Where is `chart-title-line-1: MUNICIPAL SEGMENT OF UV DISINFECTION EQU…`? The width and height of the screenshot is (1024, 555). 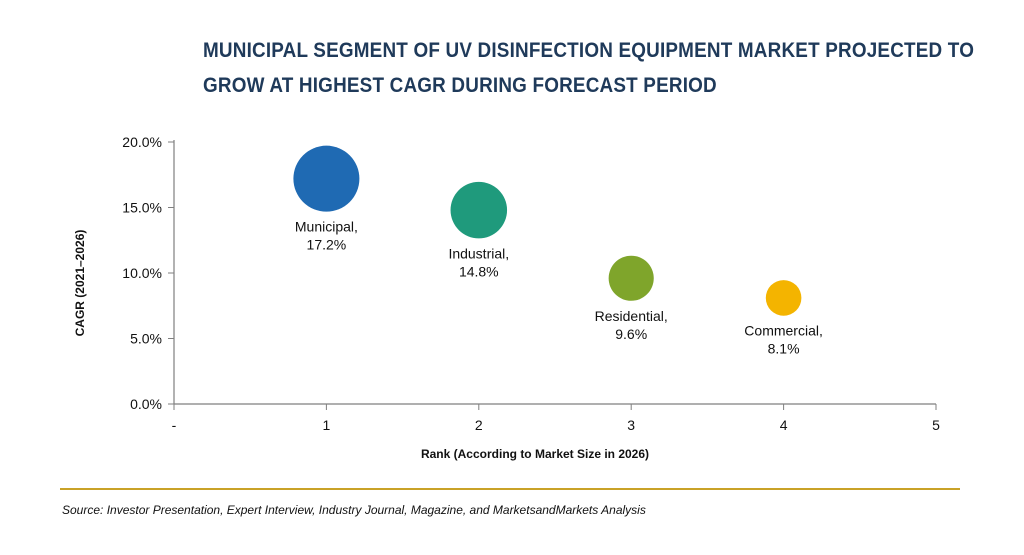 chart-title-line-1: MUNICIPAL SEGMENT OF UV DISINFECTION EQU… is located at coordinates (589, 50).